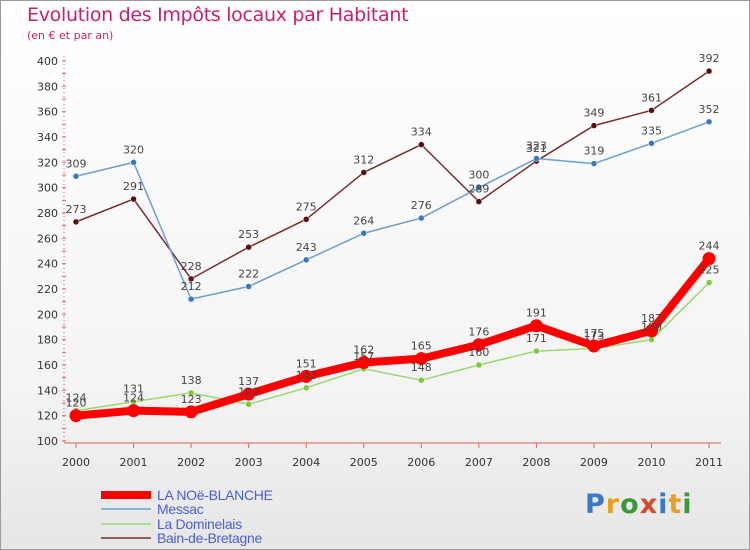  Describe the element at coordinates (76, 209) in the screenshot. I see `data-label: 273` at that location.